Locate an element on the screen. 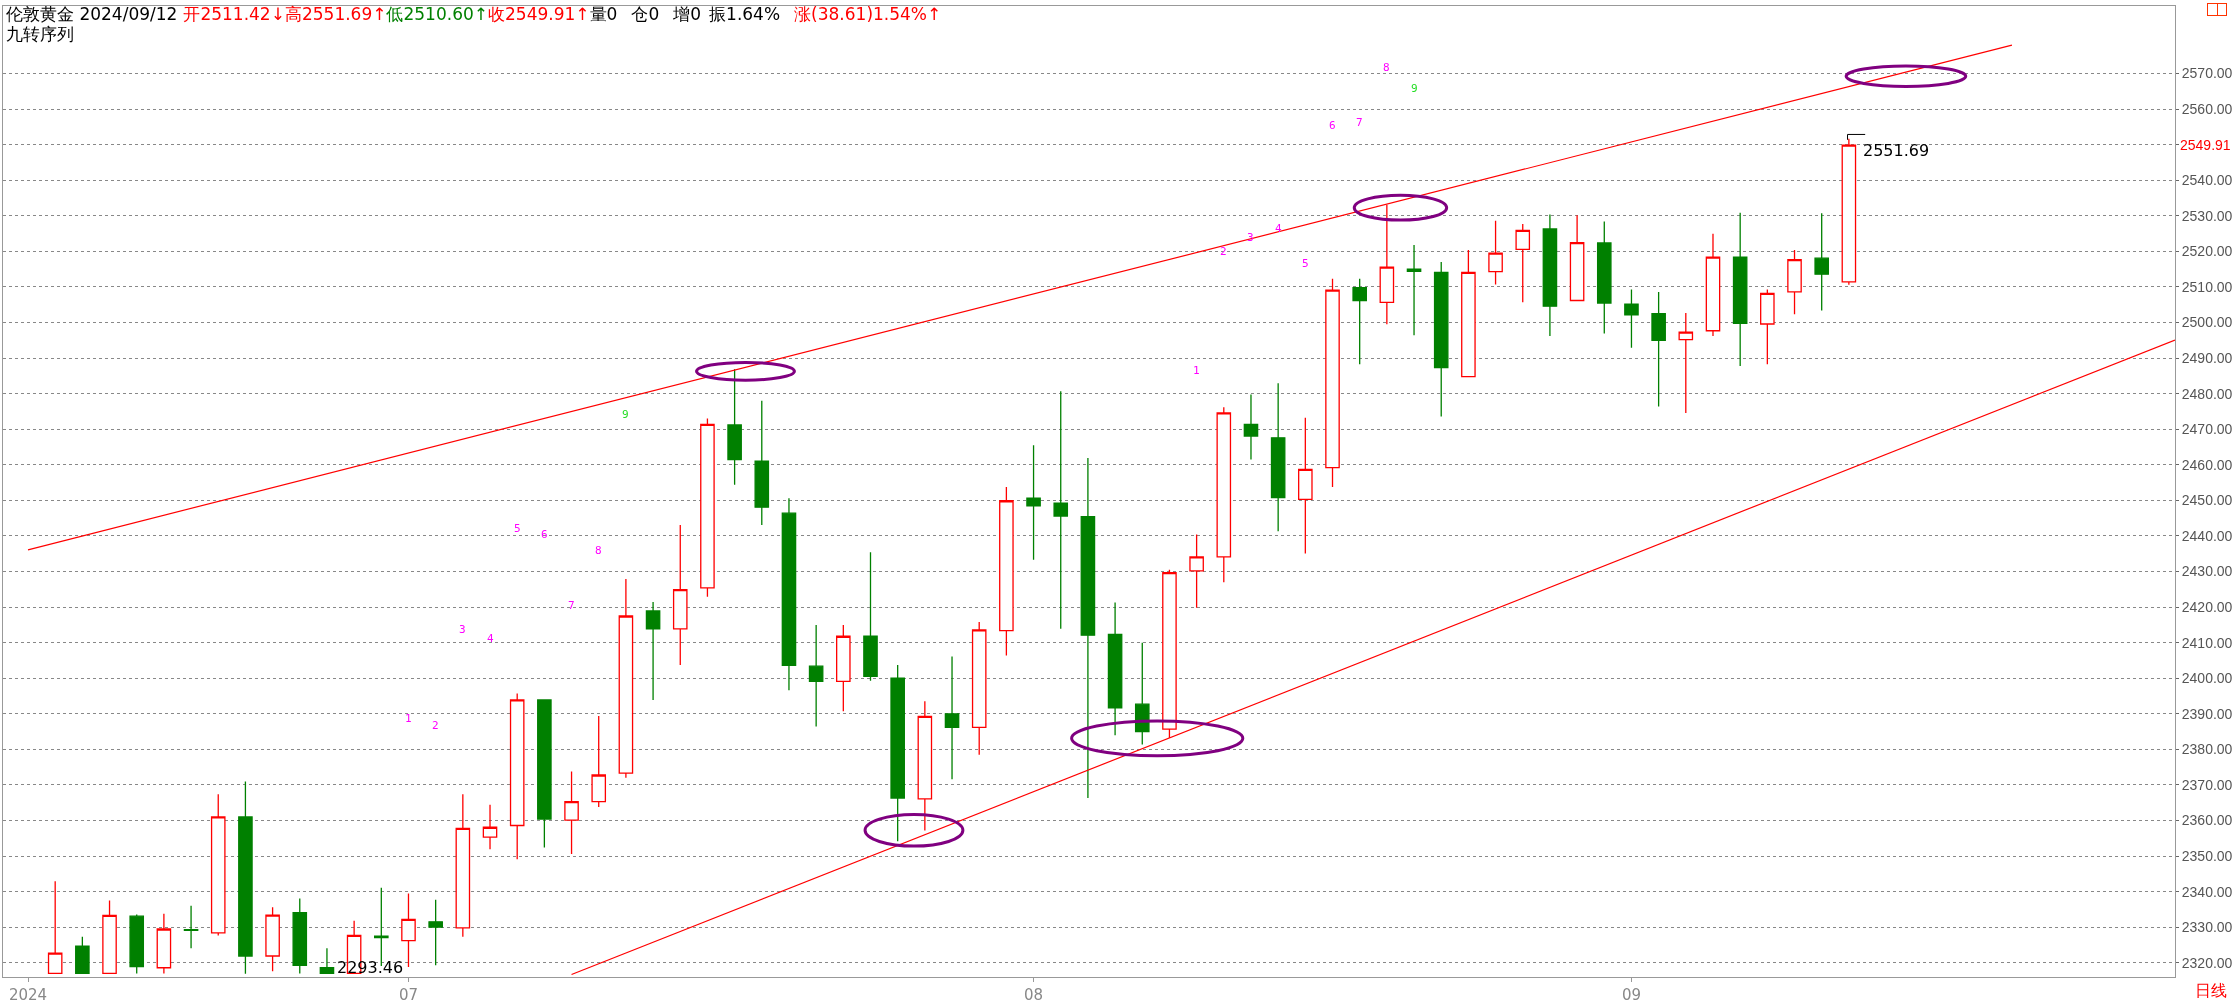 This screenshot has height=1002, width=2239. annotation: 增0 is located at coordinates (687, 14).